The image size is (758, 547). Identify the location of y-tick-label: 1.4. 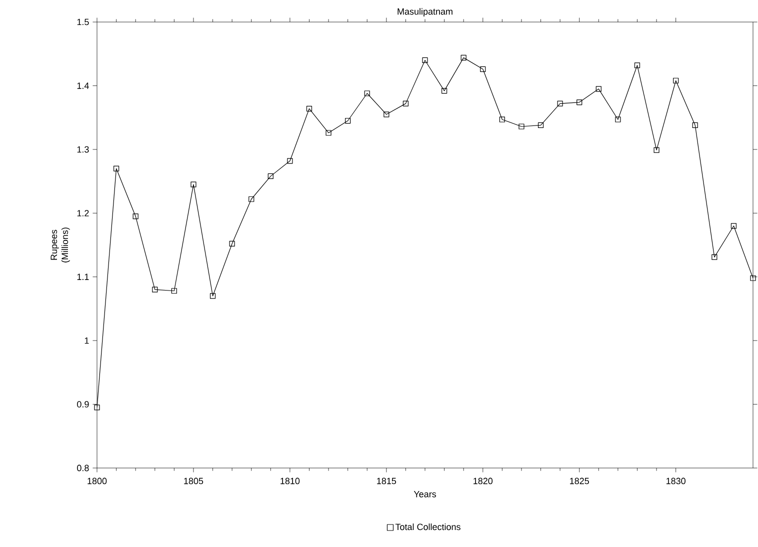
(83, 85).